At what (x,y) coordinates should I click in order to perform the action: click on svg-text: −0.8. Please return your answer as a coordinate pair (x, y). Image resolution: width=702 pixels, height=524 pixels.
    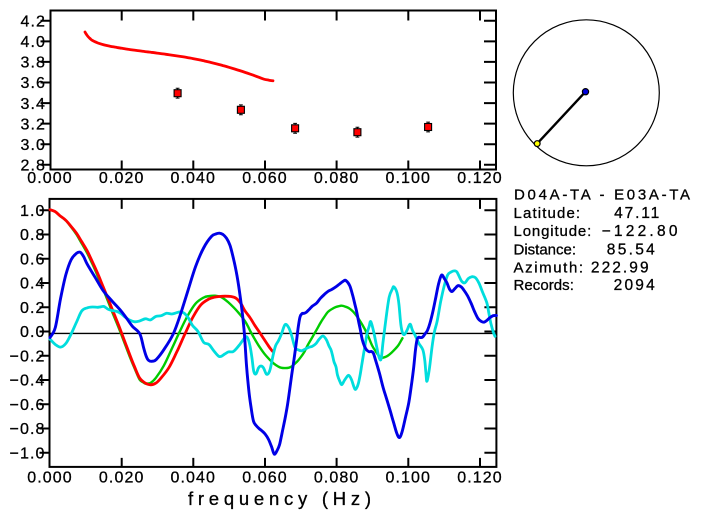
    Looking at the image, I should click on (28, 429).